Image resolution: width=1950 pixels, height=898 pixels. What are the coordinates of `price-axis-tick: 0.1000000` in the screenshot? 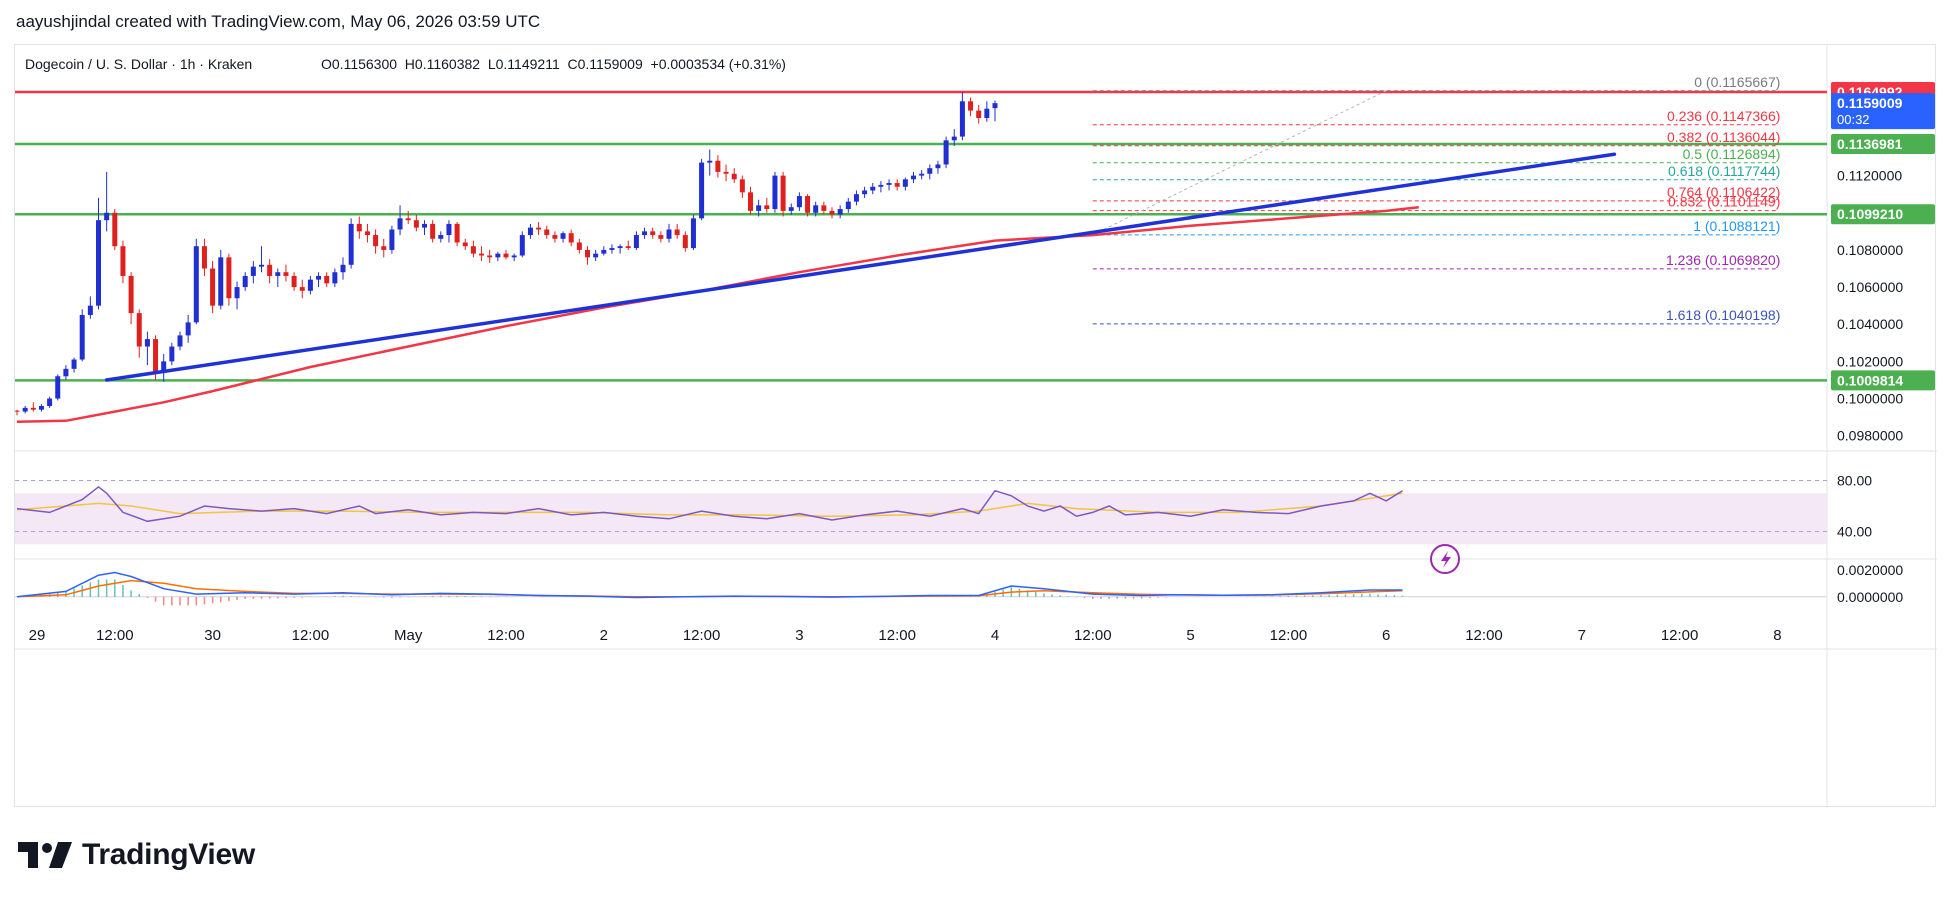 It's located at (1870, 399).